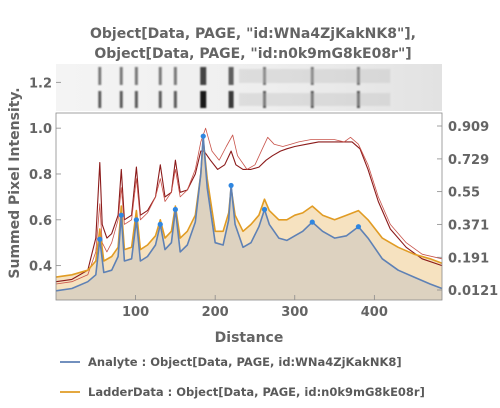  What do you see at coordinates (249, 87) in the screenshot?
I see `gel-lane-images` at bounding box center [249, 87].